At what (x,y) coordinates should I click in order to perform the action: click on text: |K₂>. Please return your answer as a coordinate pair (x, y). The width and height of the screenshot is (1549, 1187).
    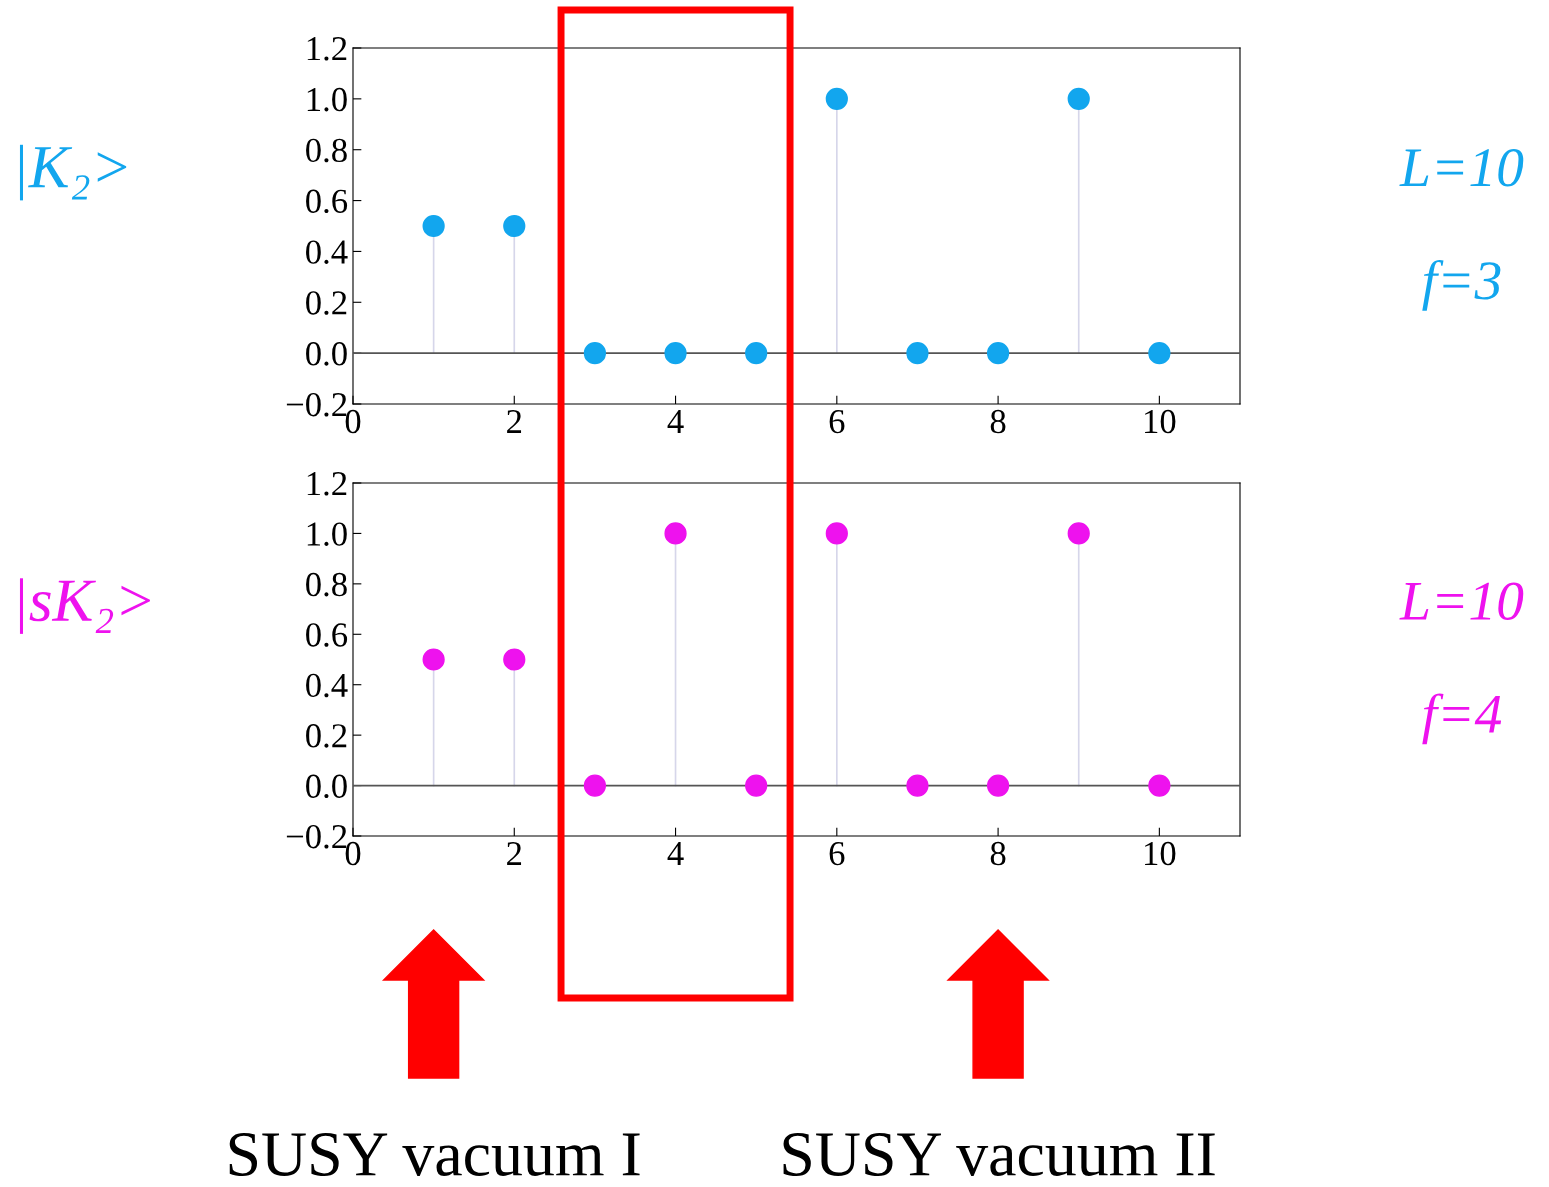
    Looking at the image, I should click on (73, 172).